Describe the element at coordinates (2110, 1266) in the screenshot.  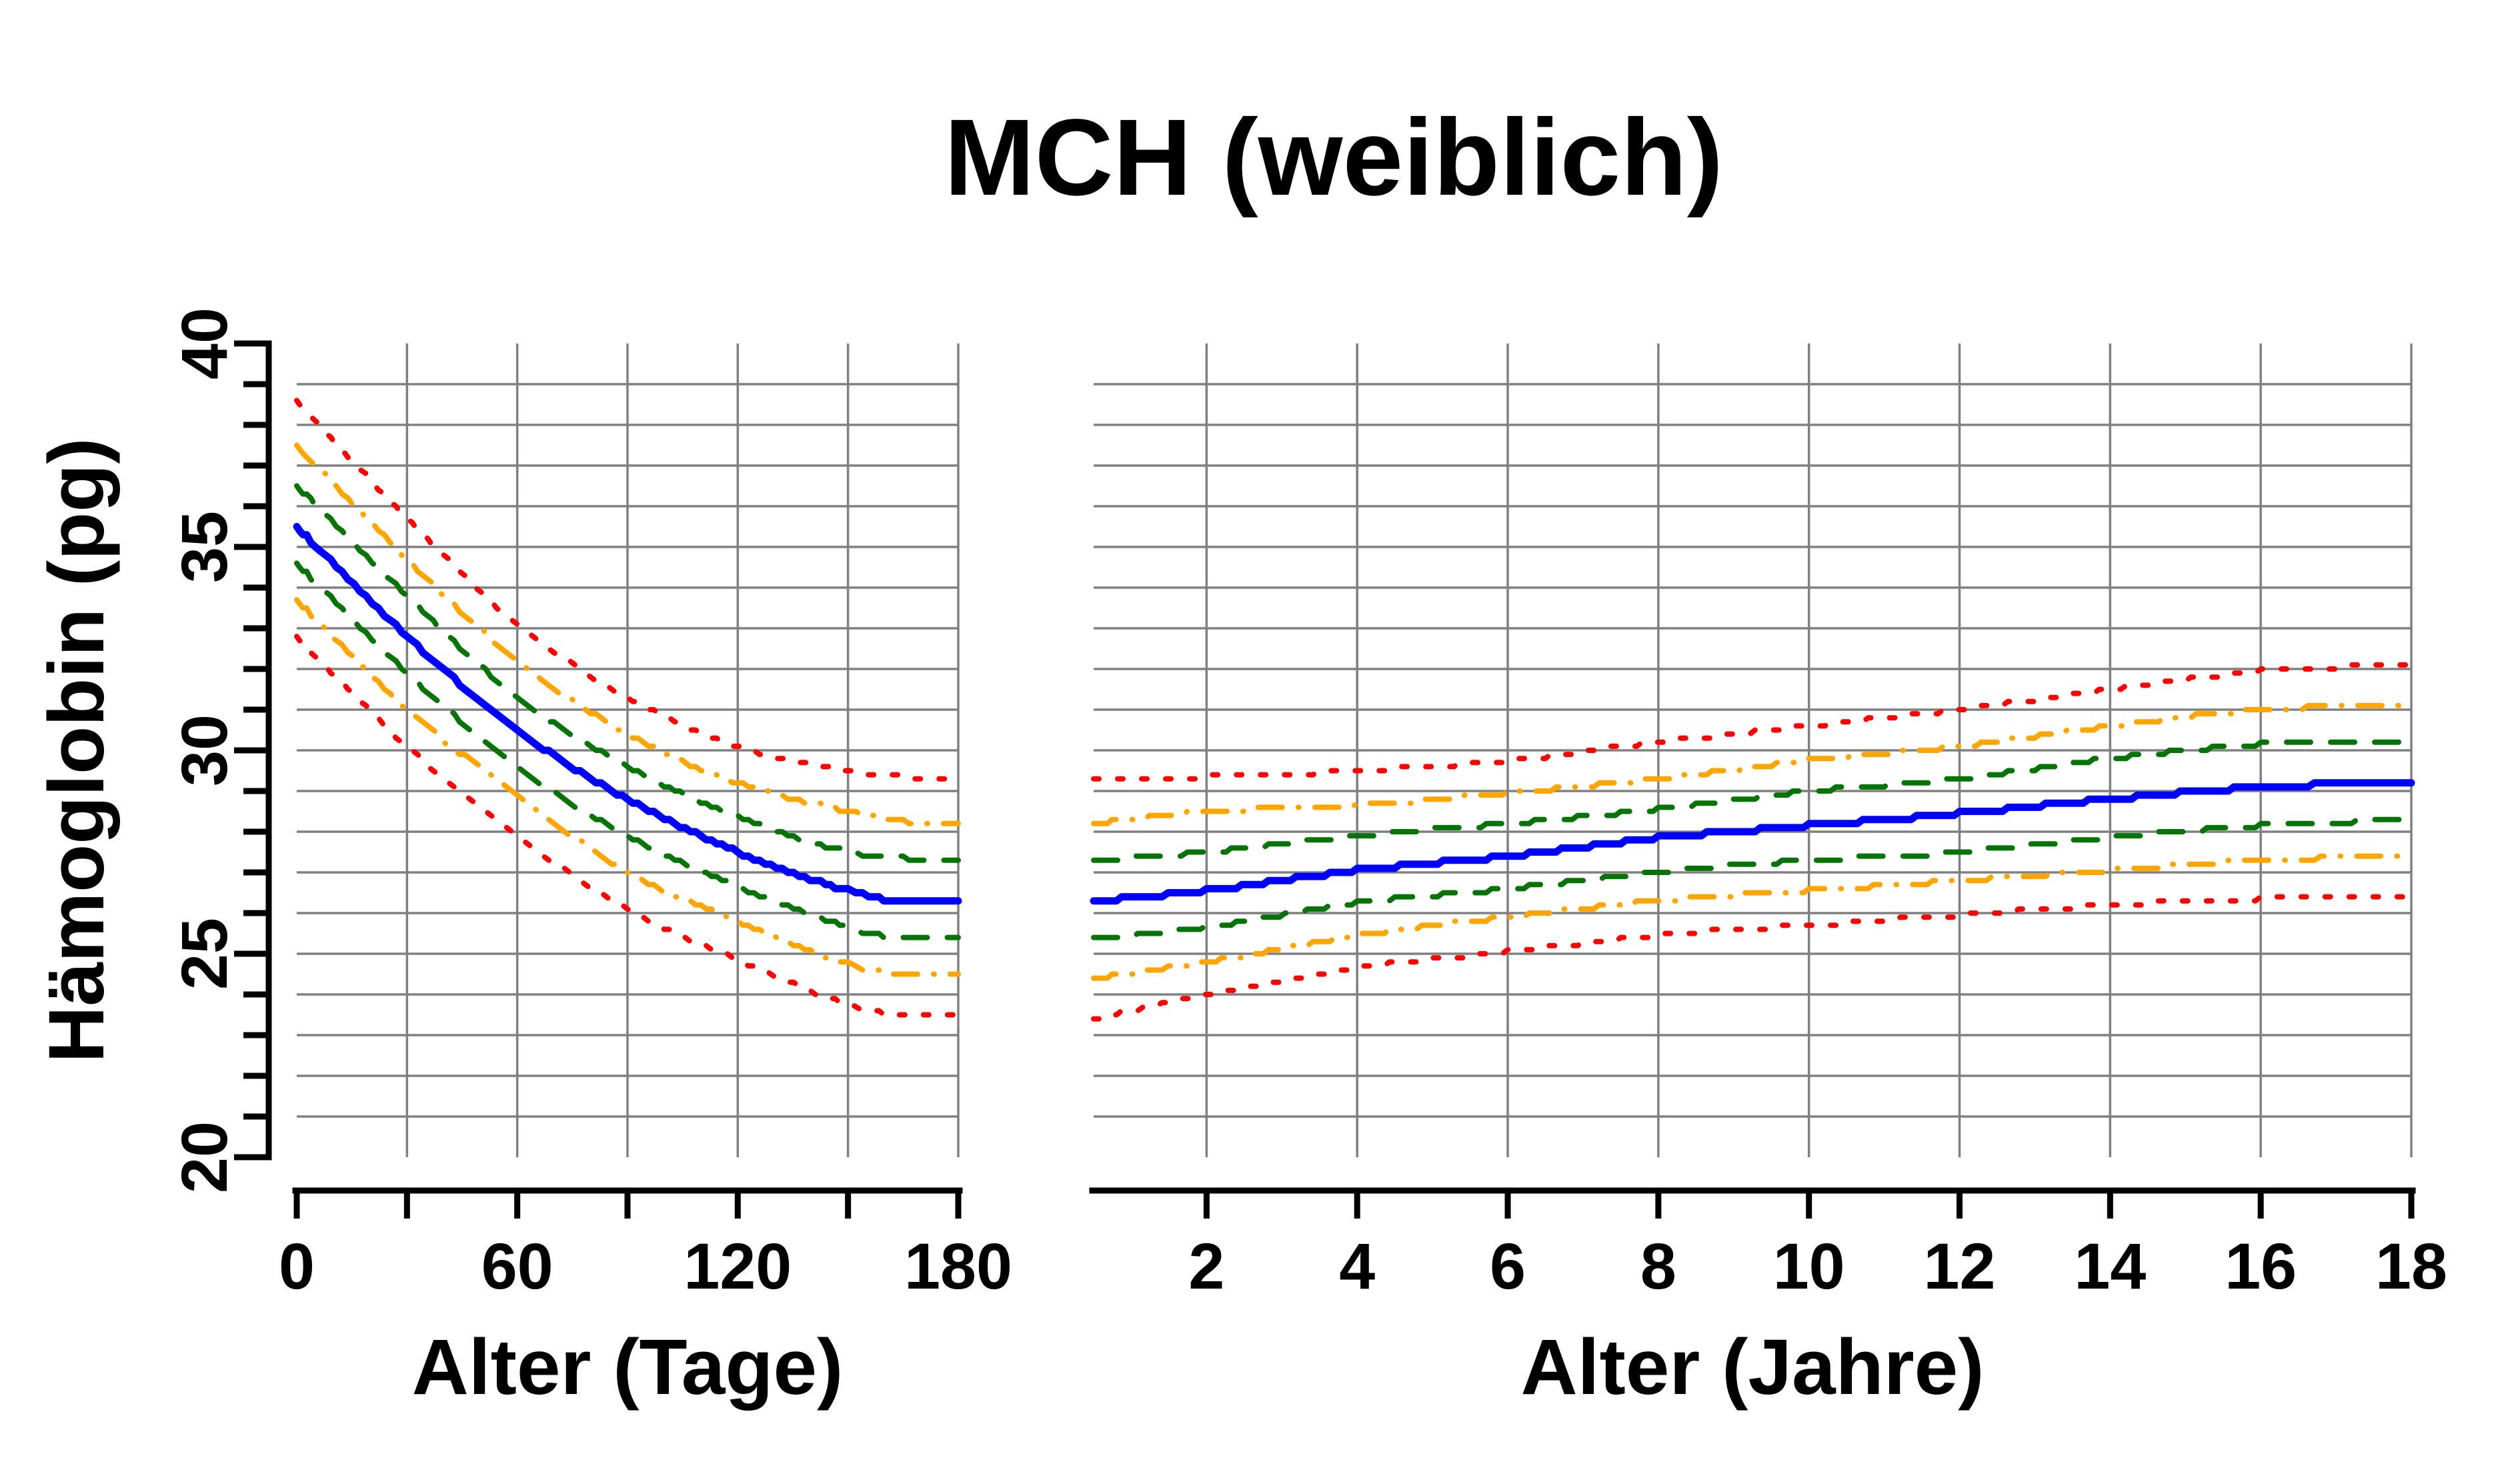
I see `x-tick-label: 14` at that location.